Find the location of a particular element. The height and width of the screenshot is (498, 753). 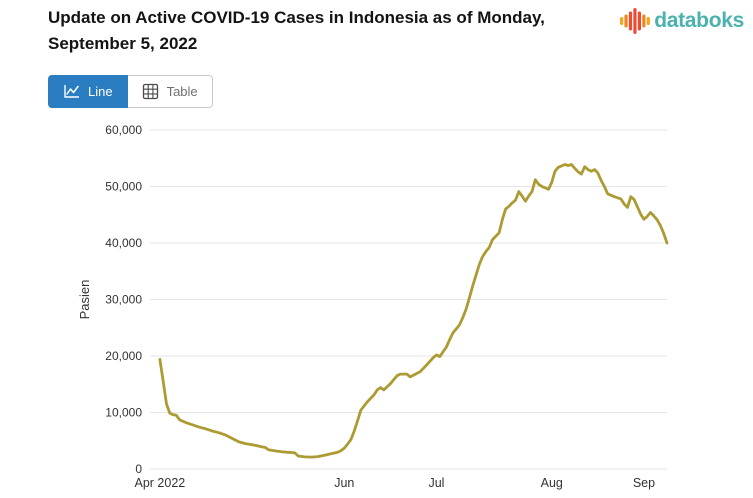

line-chart-icon is located at coordinates (71, 91).